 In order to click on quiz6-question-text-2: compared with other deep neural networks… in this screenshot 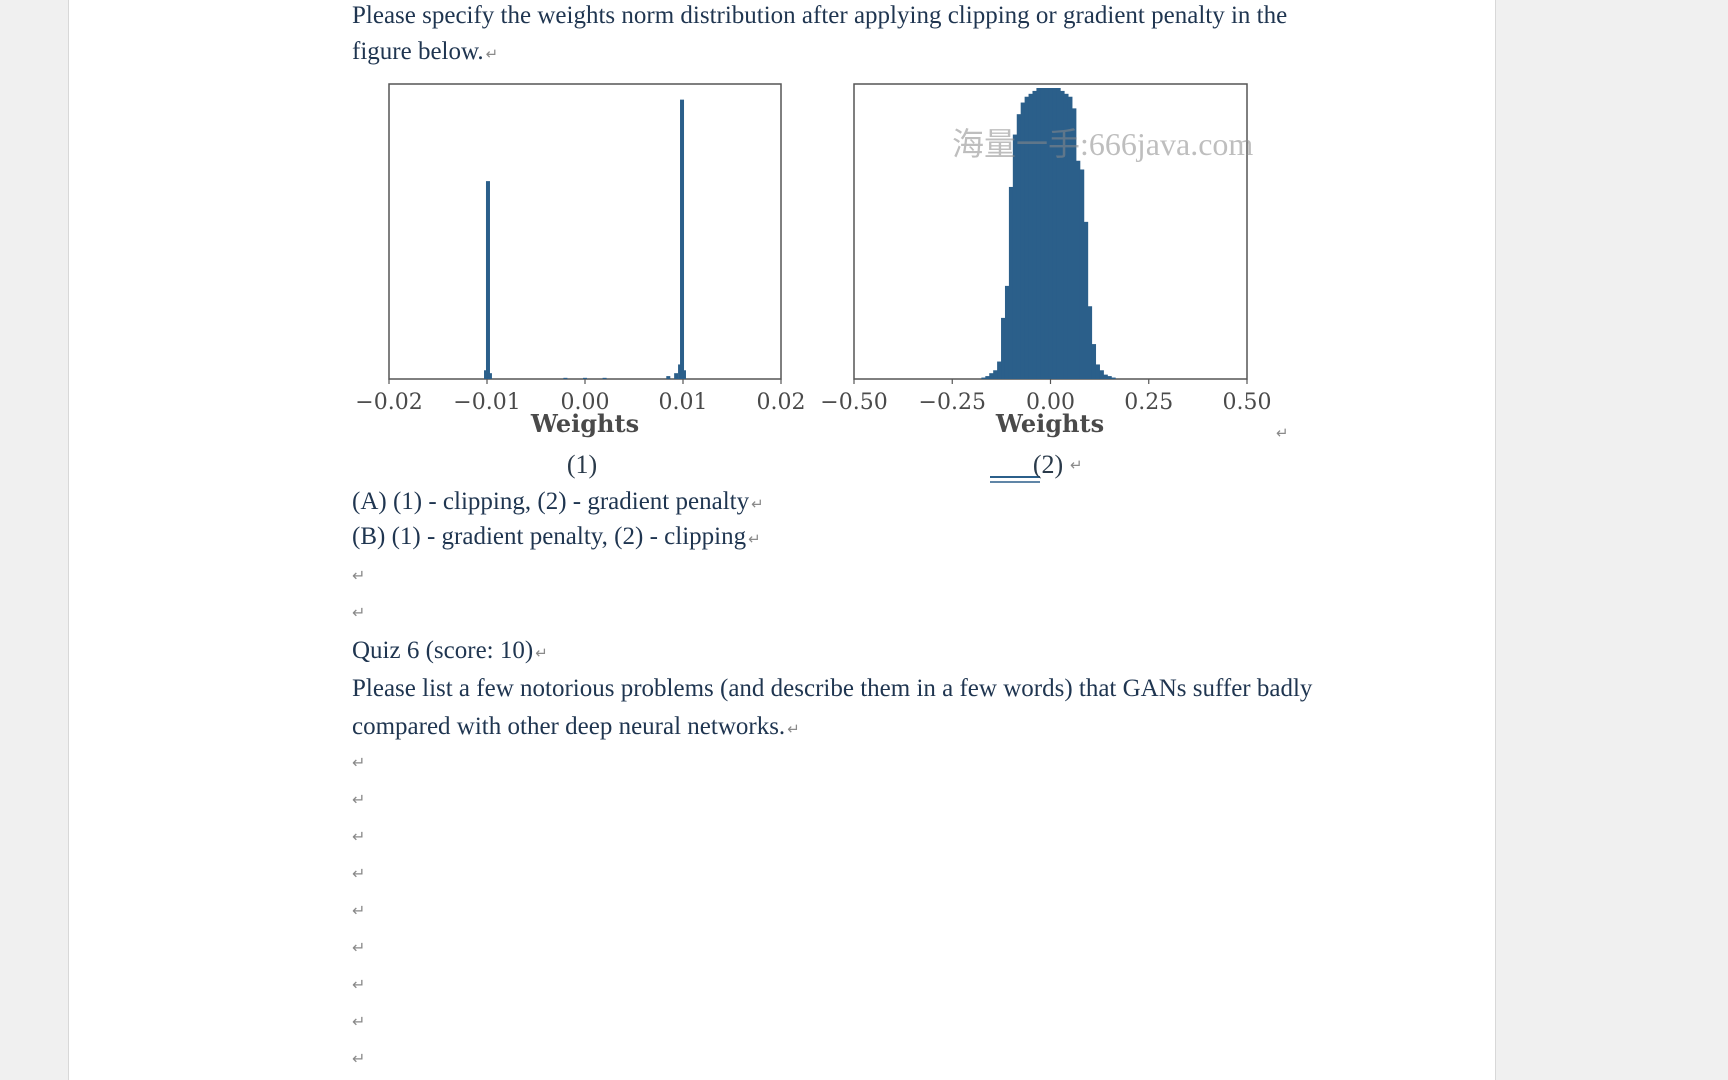, I will do `click(569, 726)`.